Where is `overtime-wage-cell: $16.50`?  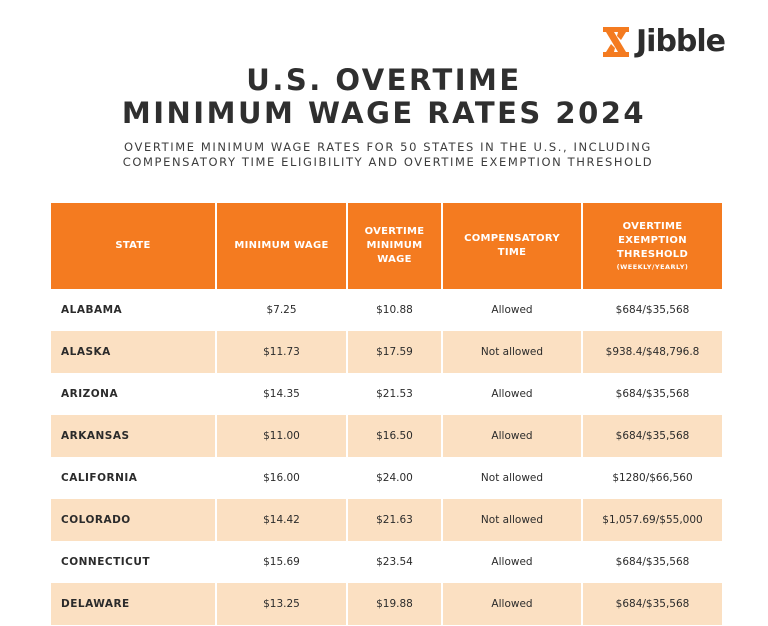 overtime-wage-cell: $16.50 is located at coordinates (395, 436).